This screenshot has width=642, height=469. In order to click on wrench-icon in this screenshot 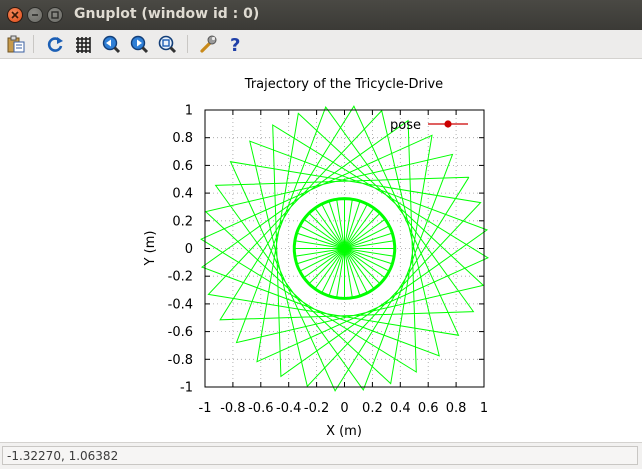, I will do `click(208, 44)`.